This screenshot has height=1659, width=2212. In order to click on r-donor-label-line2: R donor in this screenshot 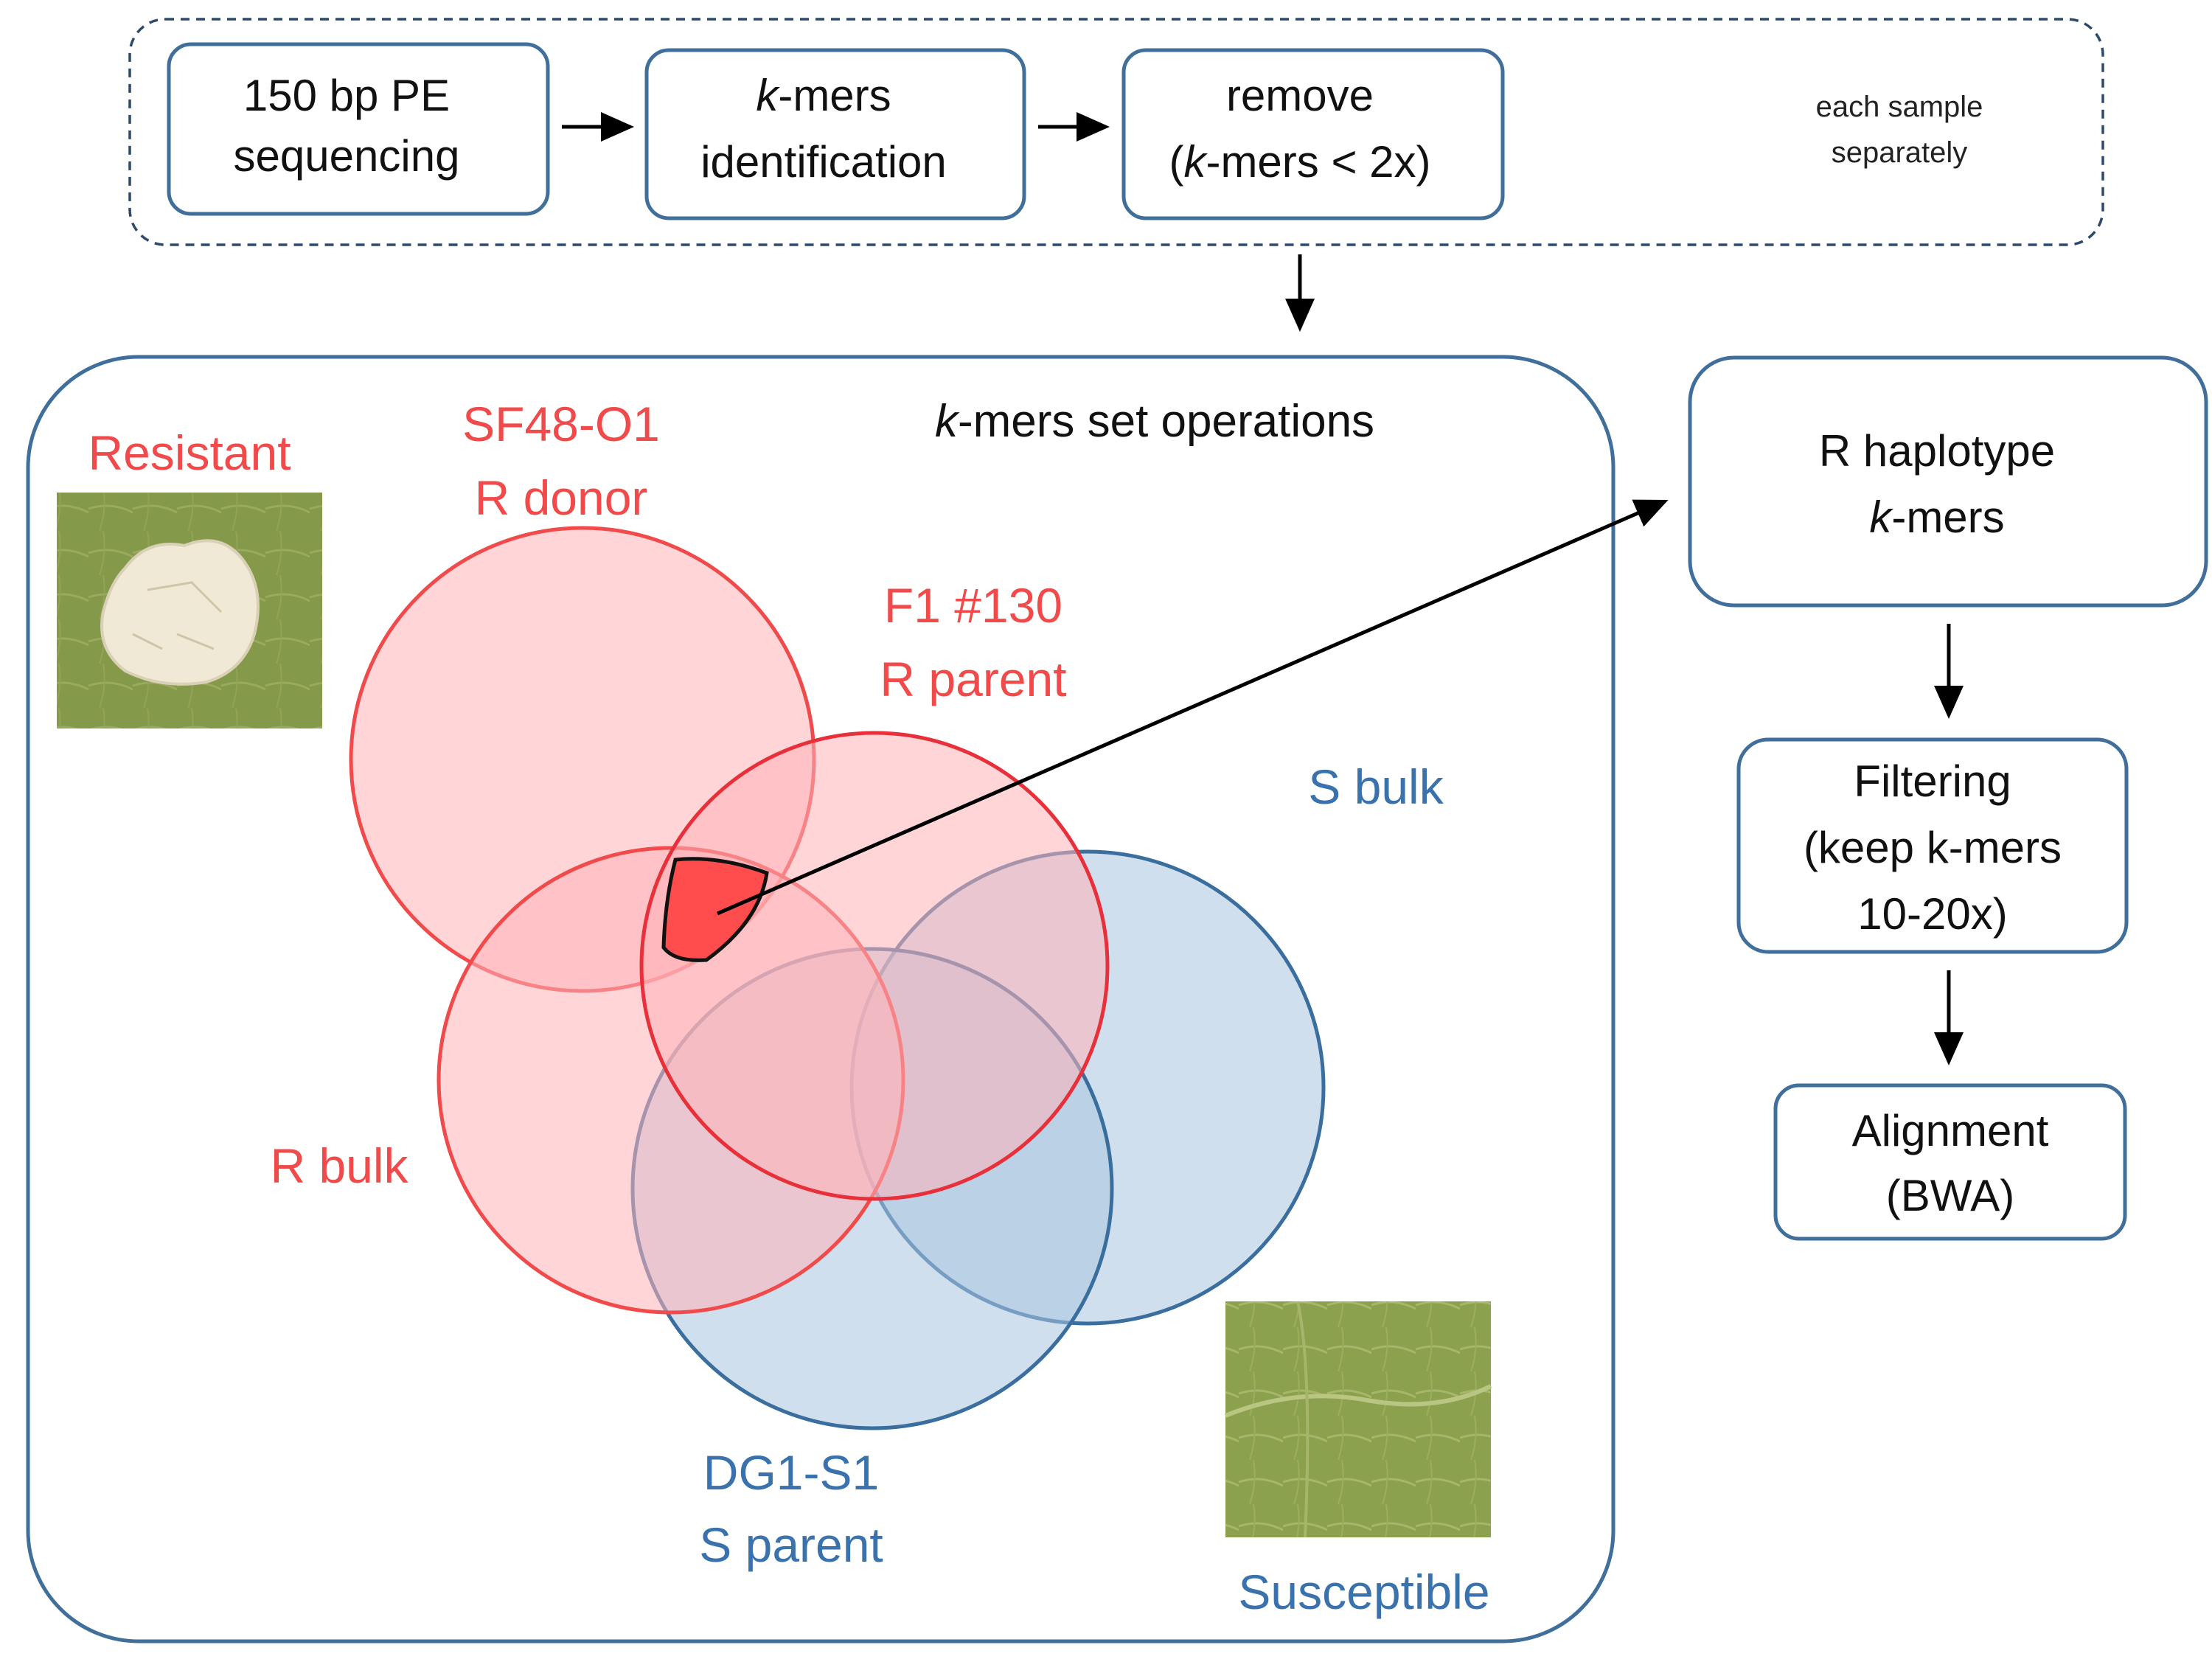, I will do `click(561, 497)`.